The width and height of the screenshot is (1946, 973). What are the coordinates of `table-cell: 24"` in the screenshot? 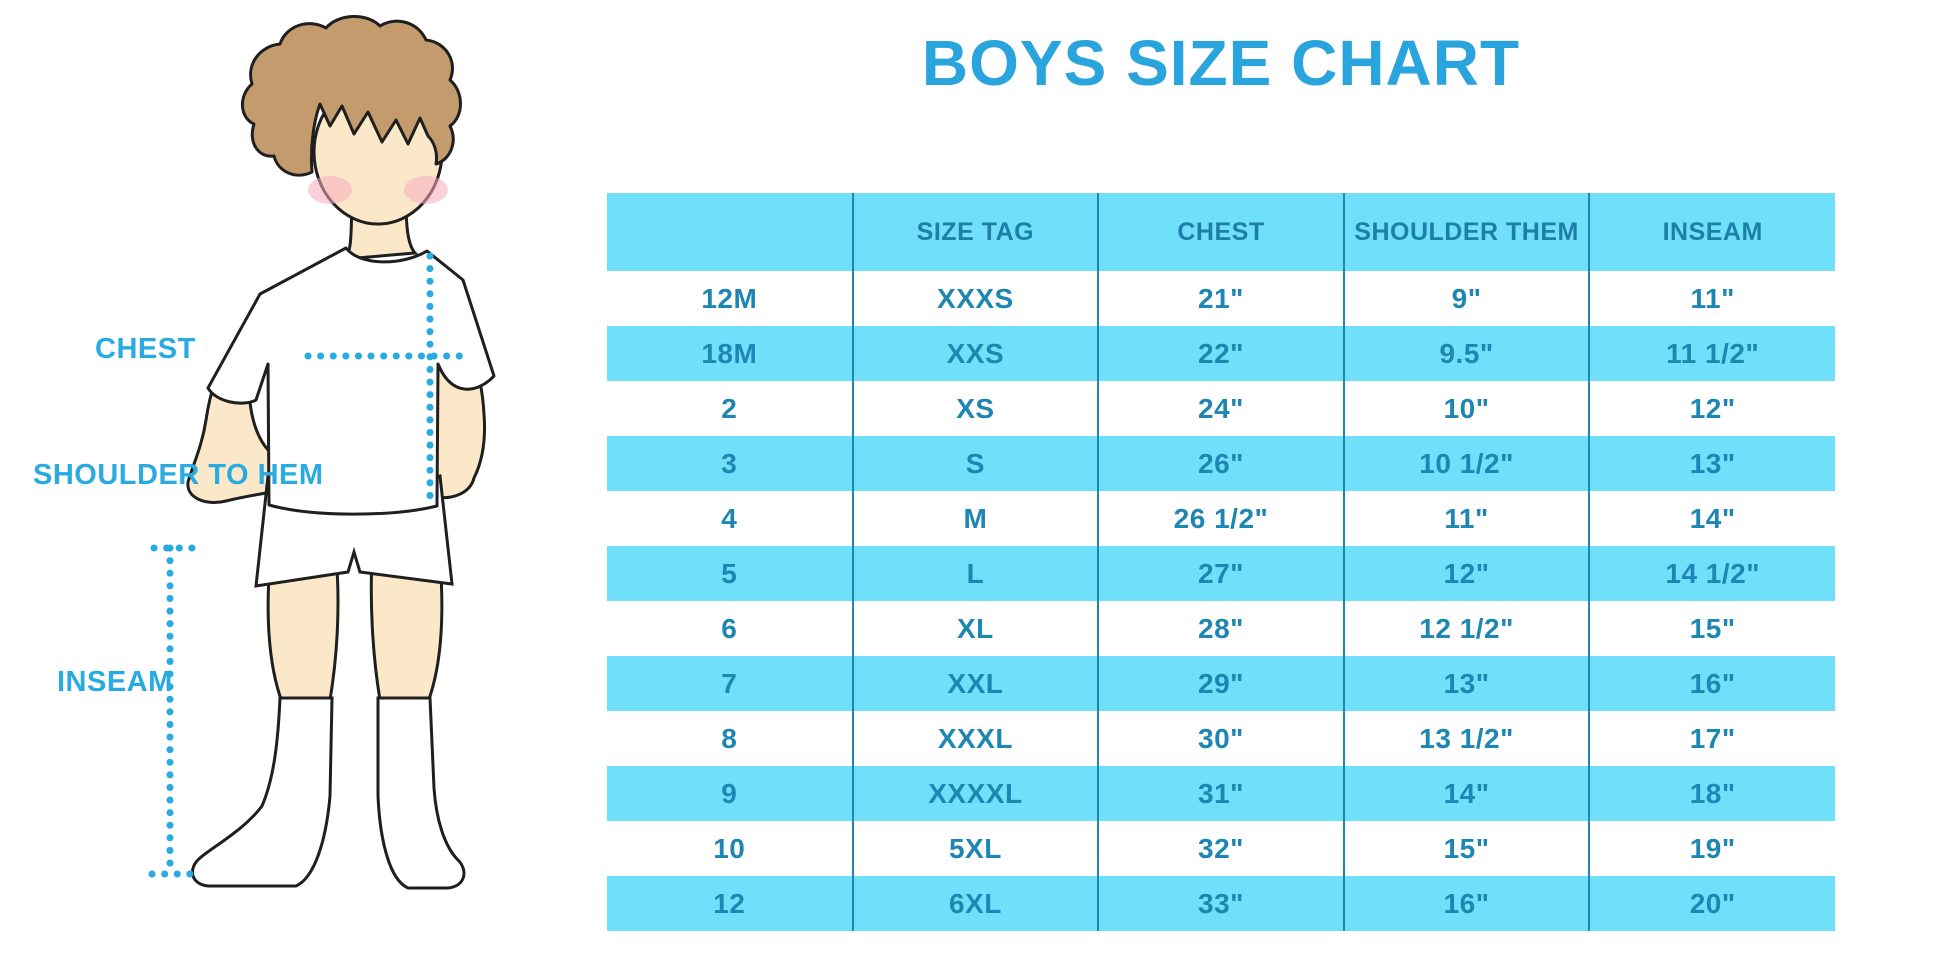 It's located at (1221, 408).